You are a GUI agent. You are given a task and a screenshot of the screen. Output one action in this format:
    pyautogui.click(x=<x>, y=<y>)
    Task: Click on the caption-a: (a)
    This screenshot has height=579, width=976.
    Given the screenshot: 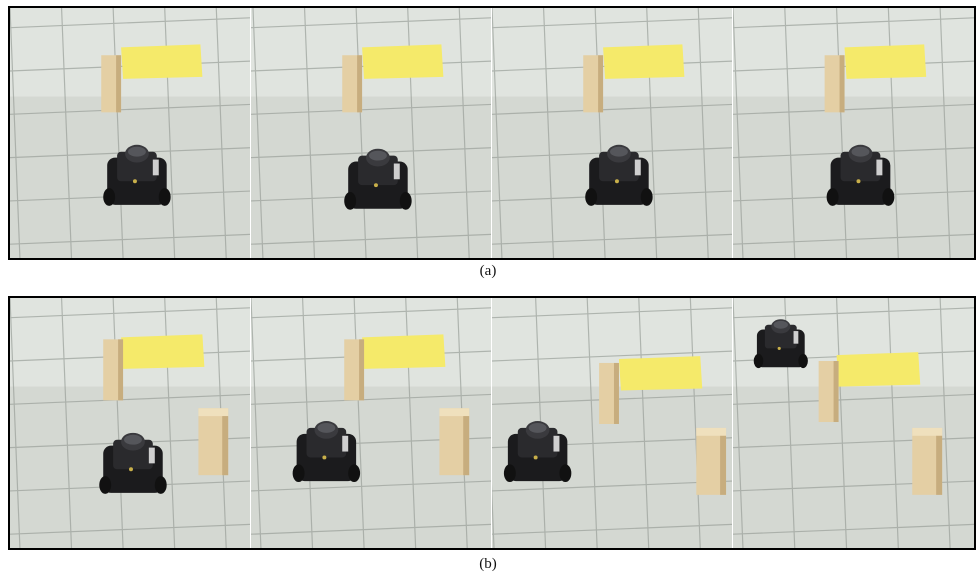 What is the action you would take?
    pyautogui.click(x=488, y=271)
    